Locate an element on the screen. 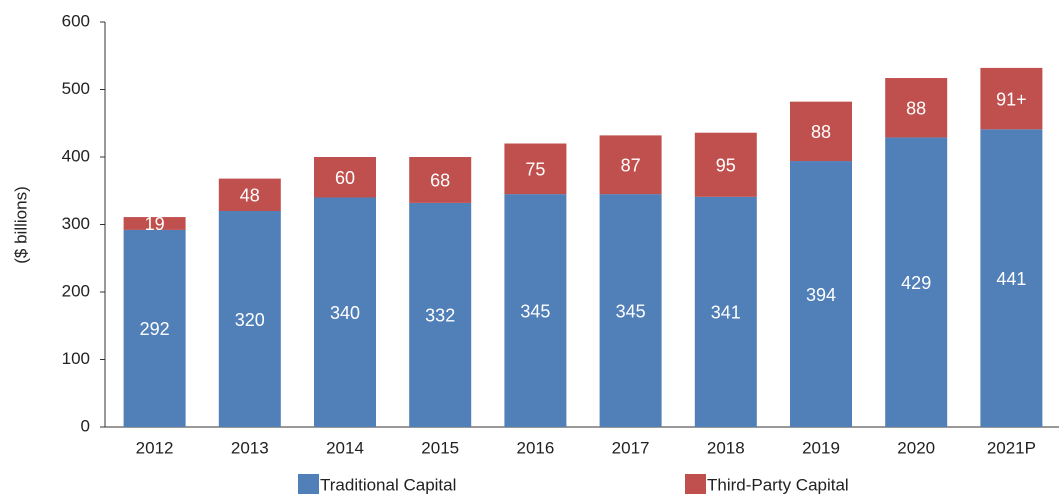 Image resolution: width=1062 pixels, height=498 pixels. value-label: 68 is located at coordinates (440, 181).